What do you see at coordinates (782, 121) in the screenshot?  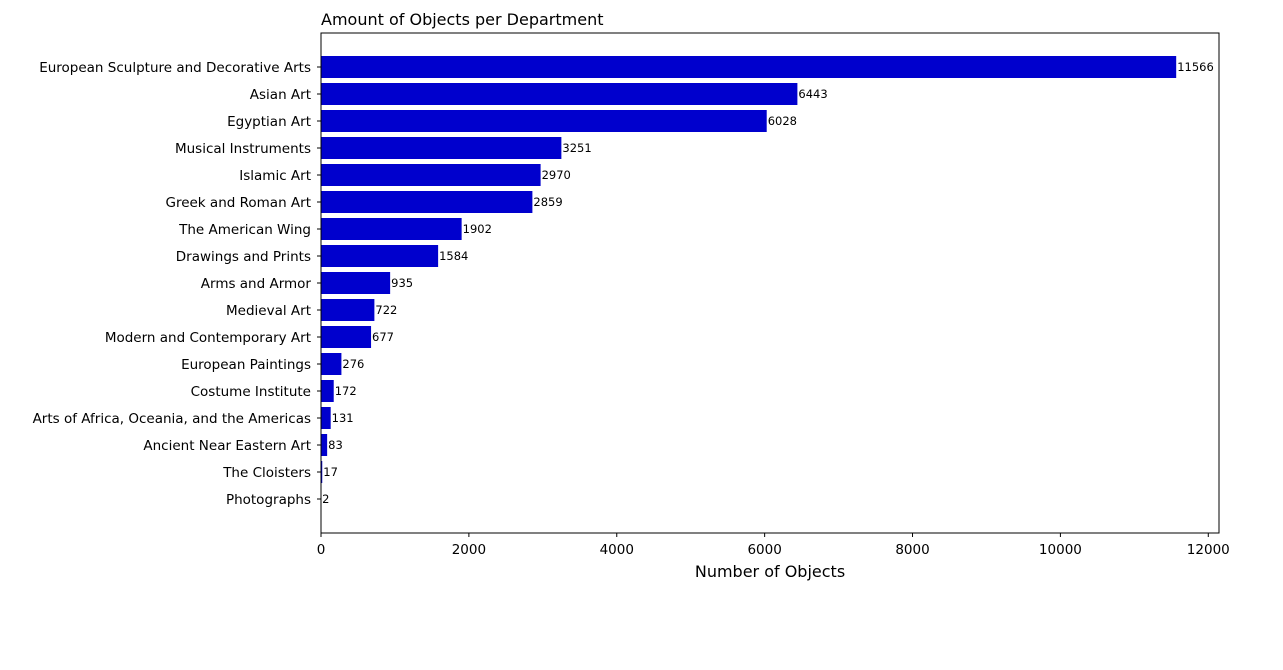 I see `data-label: 6028` at bounding box center [782, 121].